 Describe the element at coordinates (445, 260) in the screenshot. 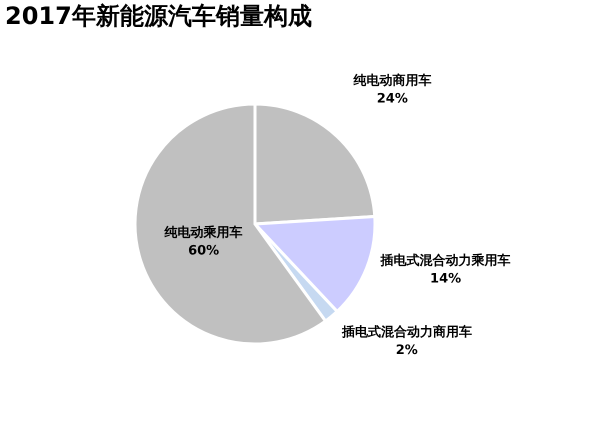

I see `slice-label: 插电式混合动力乘用车` at that location.